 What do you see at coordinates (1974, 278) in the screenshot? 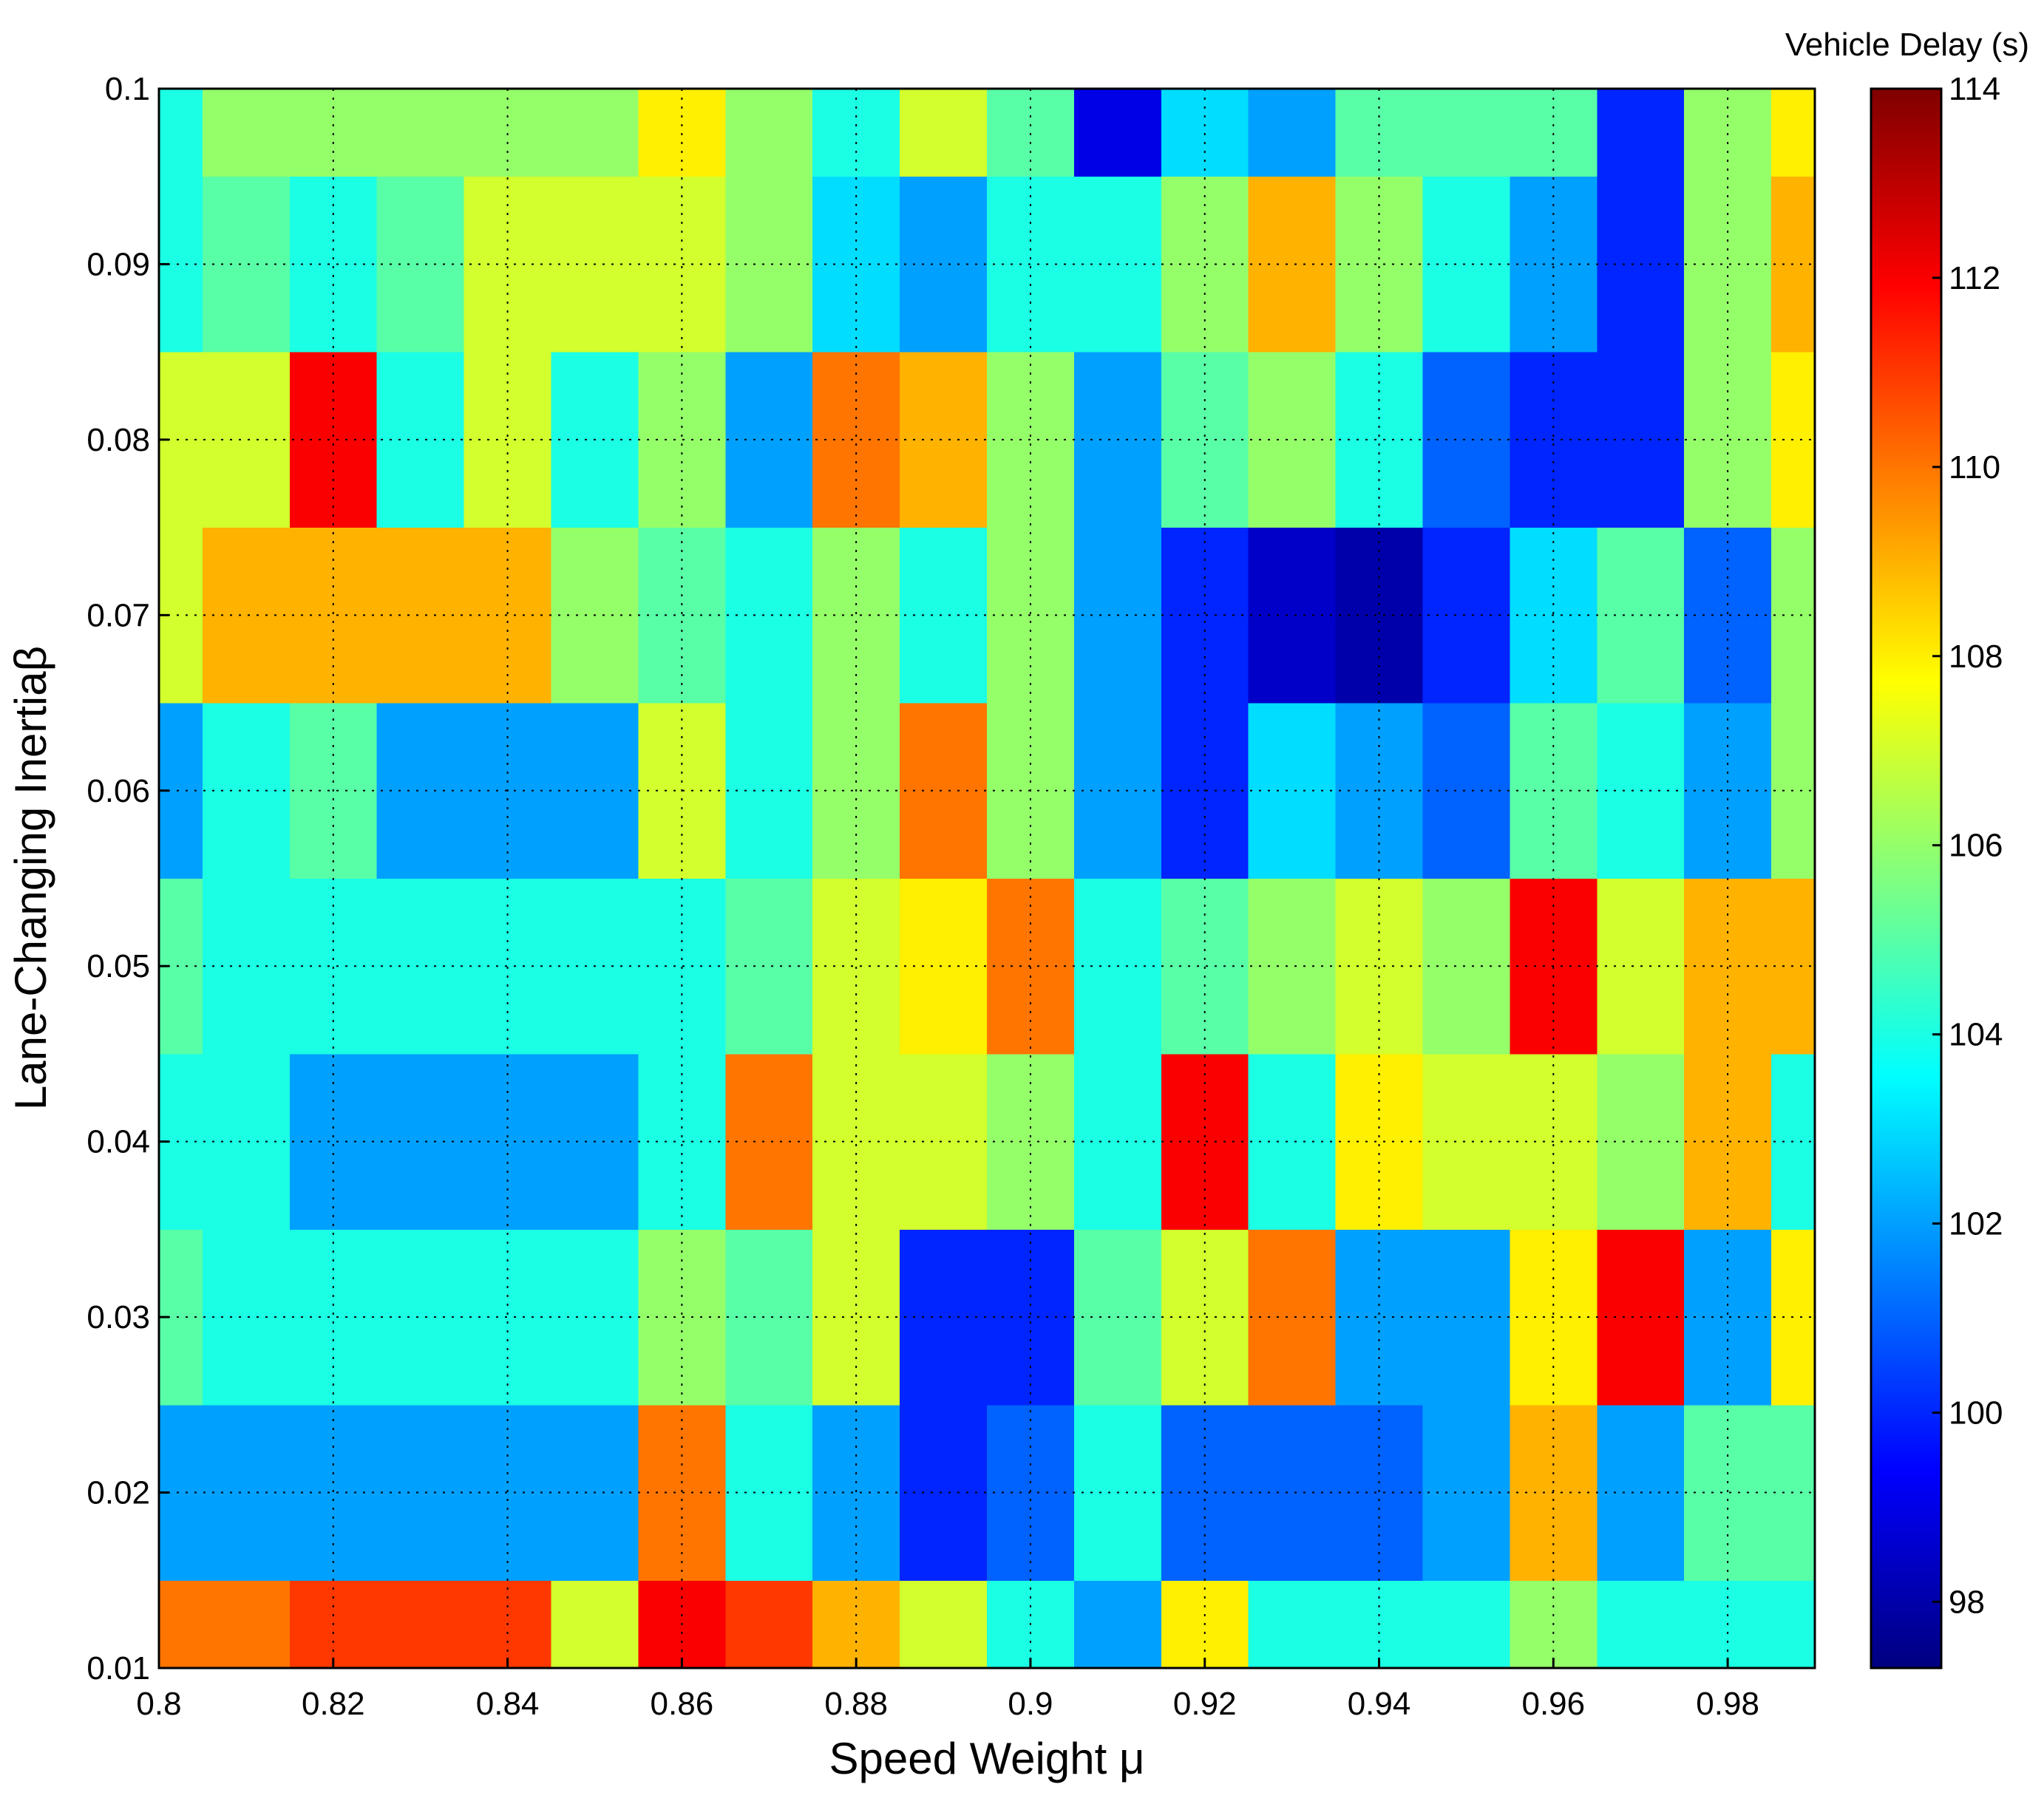
I see `colorbar-tick-label: 112` at bounding box center [1974, 278].